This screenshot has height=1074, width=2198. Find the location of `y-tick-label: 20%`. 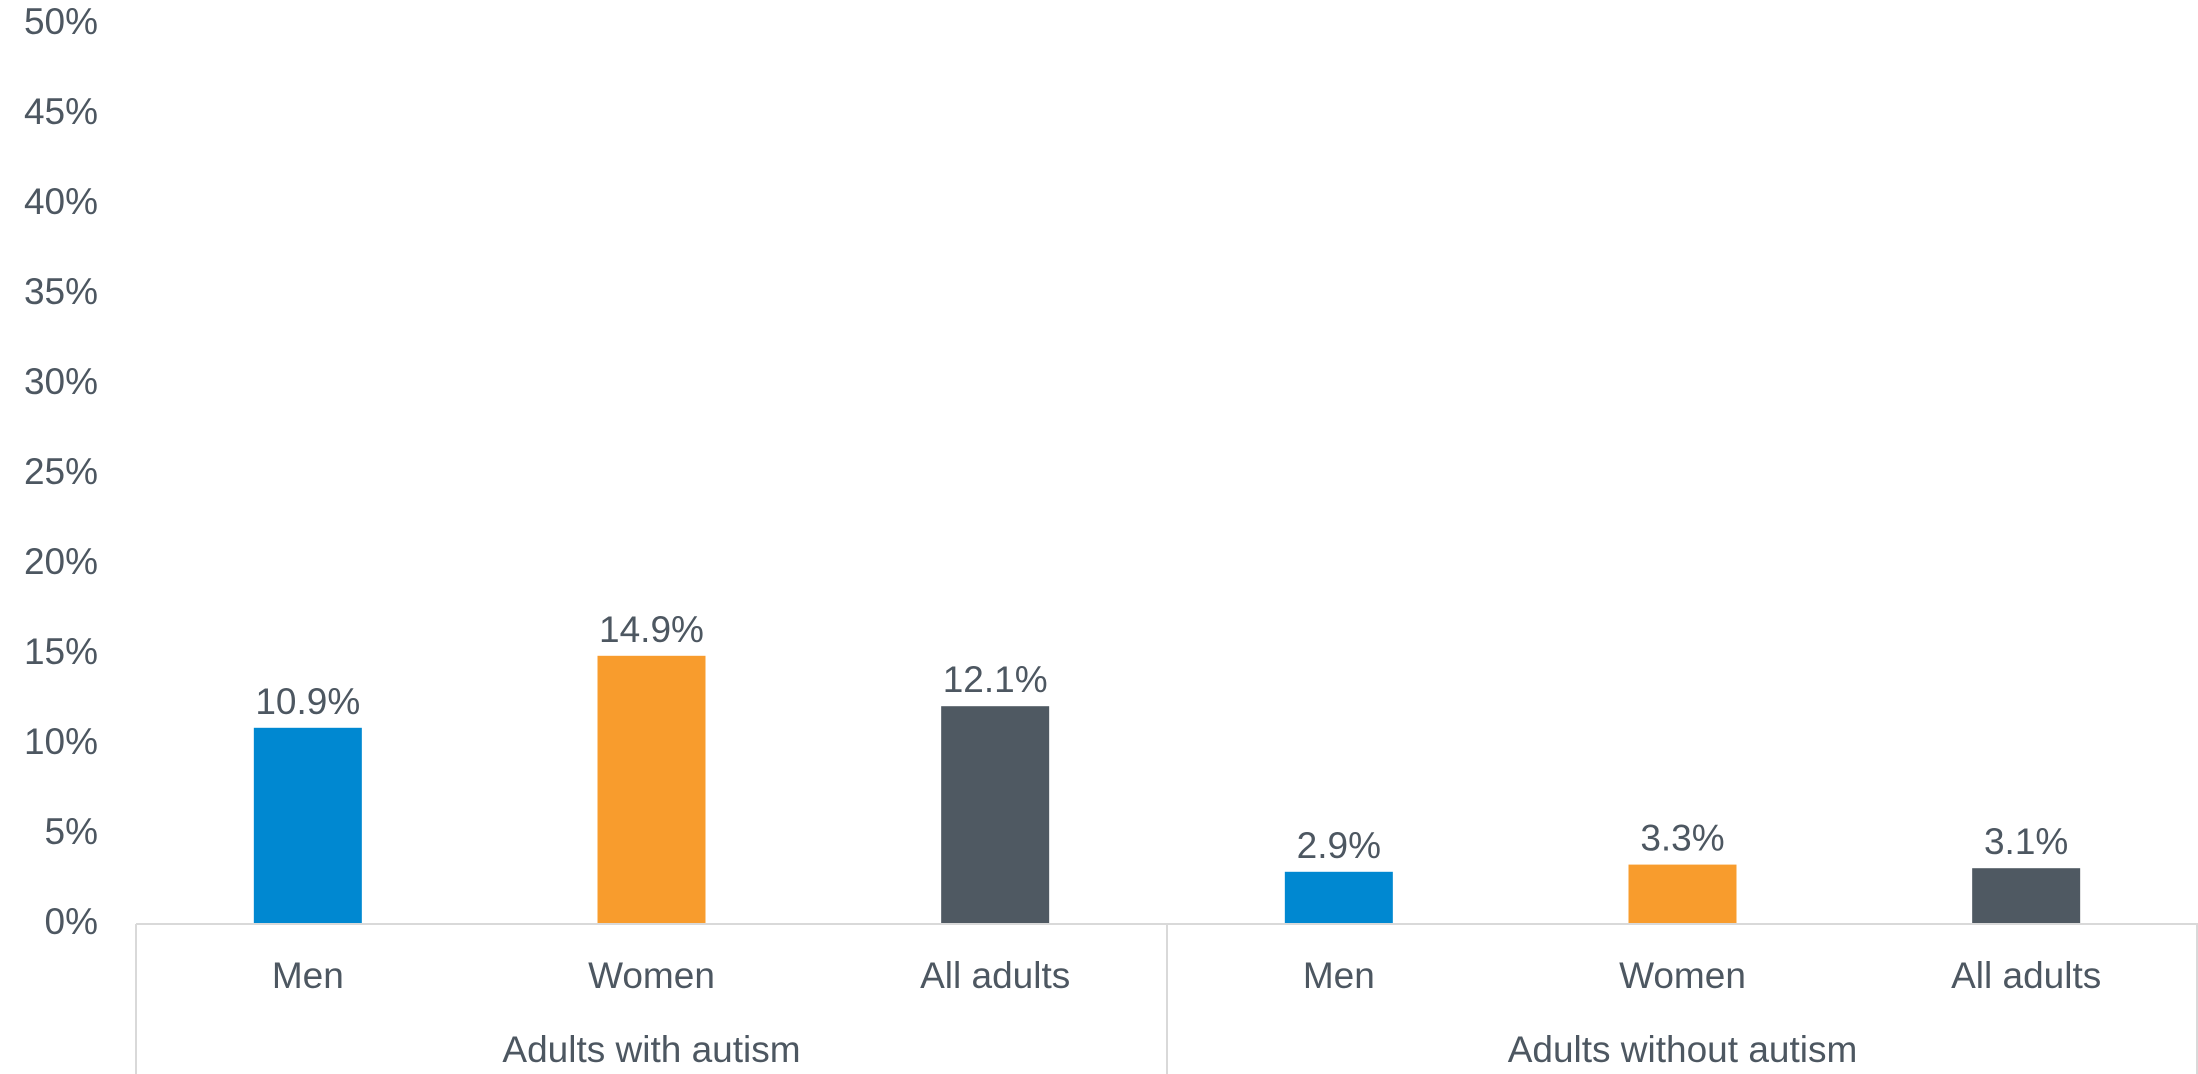

y-tick-label: 20% is located at coordinates (61, 561).